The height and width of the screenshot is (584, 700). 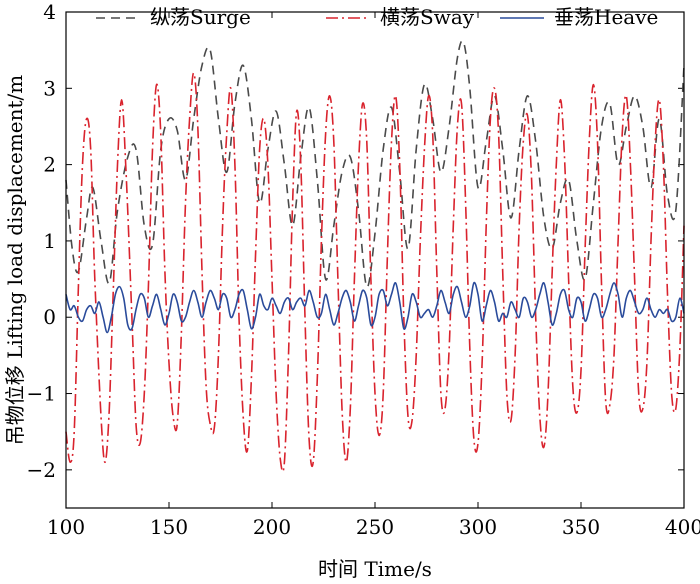 I want to click on y-tick-label: −2, so click(x=41, y=470).